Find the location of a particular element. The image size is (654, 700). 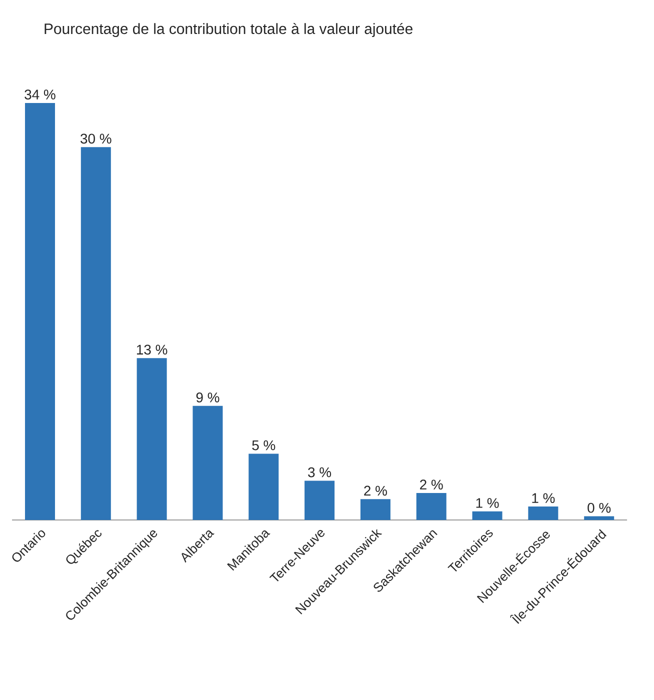

data-label: 34 % is located at coordinates (40, 95).